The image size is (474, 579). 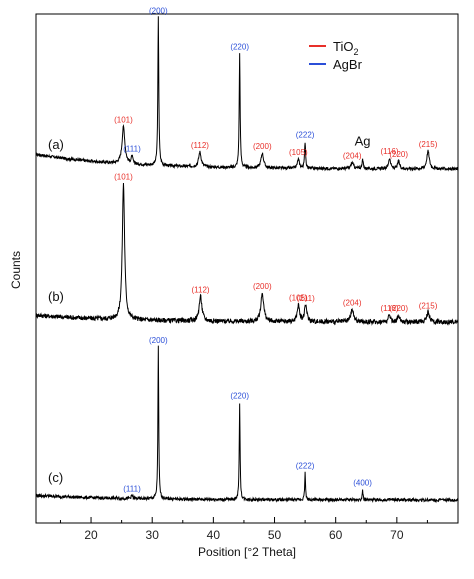 I want to click on legend: TiO2 AgBr, so click(x=336, y=55).